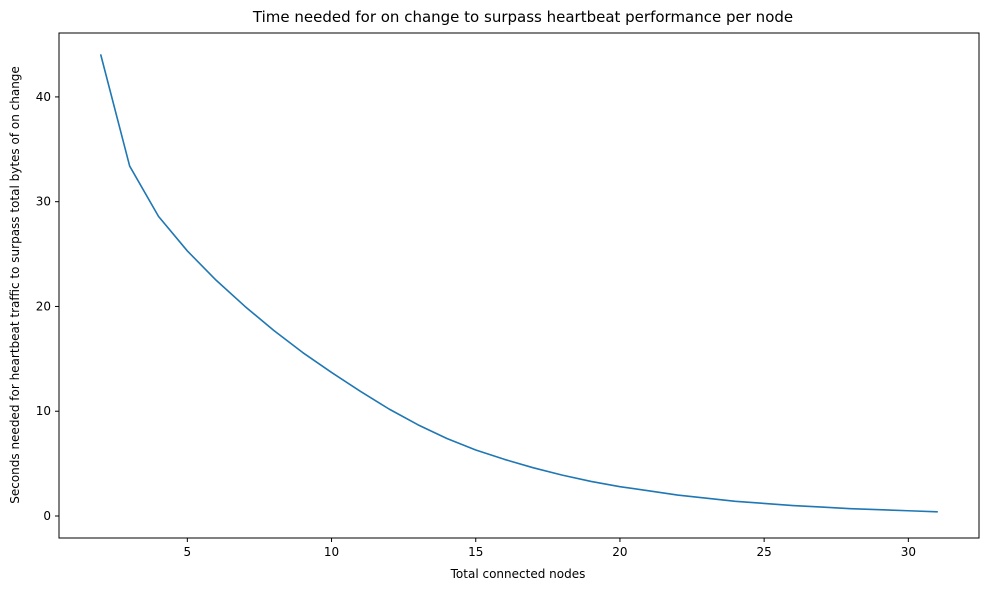  What do you see at coordinates (518, 574) in the screenshot?
I see `x-axis-label: Total connected nodes` at bounding box center [518, 574].